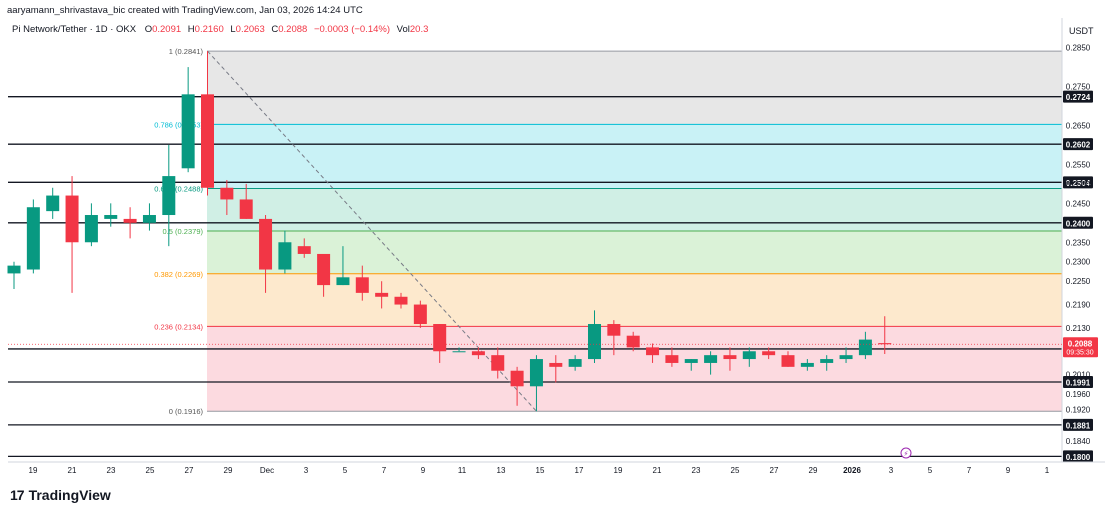  Describe the element at coordinates (579, 470) in the screenshot. I see `time-tick: 17` at that location.